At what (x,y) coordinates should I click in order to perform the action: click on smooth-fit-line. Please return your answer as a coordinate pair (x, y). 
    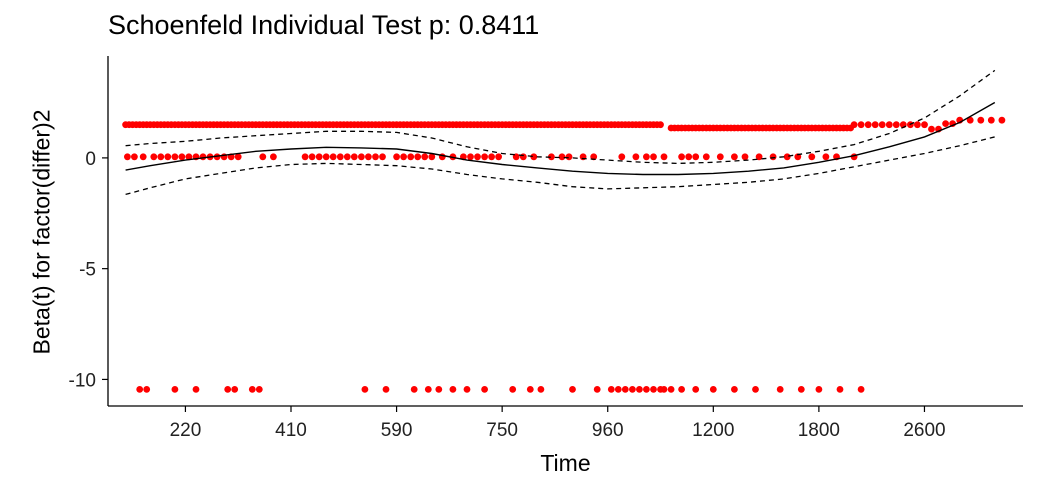
    Looking at the image, I should click on (560, 138).